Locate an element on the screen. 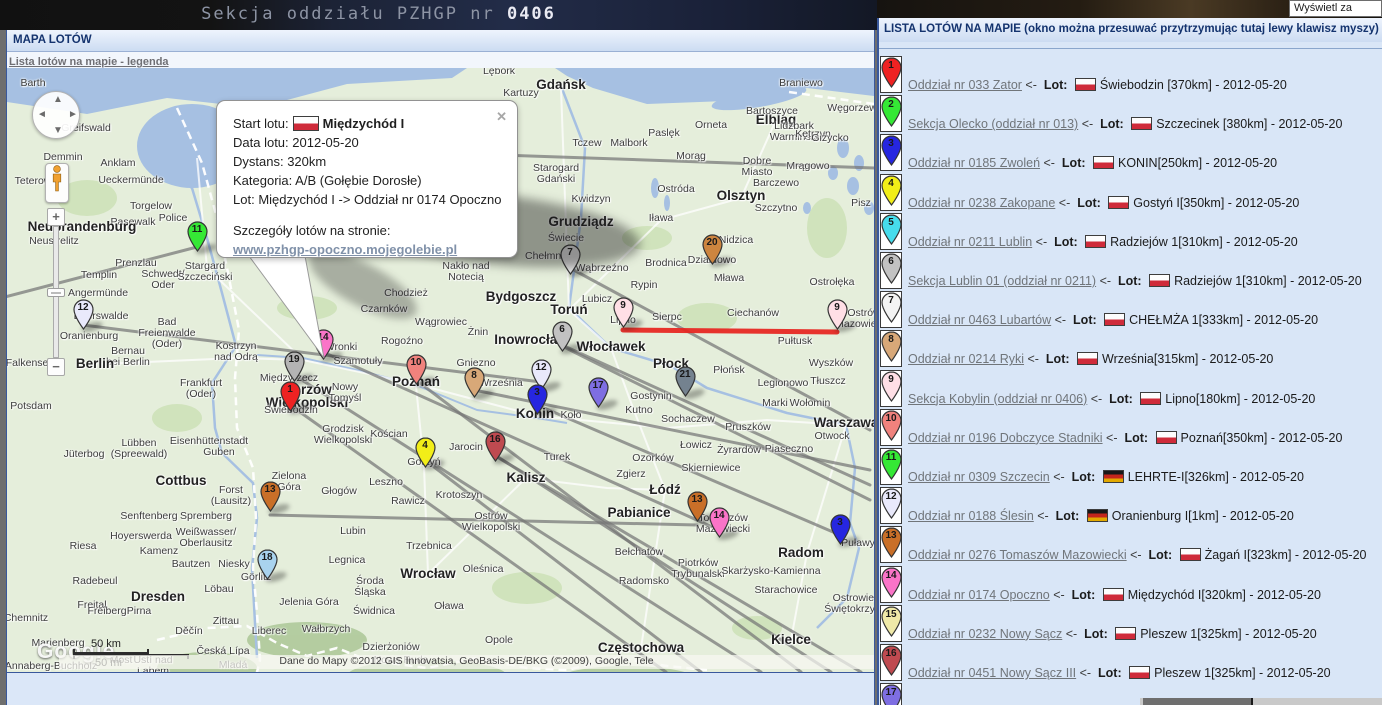 This screenshot has width=1382, height=705. list-marker-10: 10 is located at coordinates (891, 427).